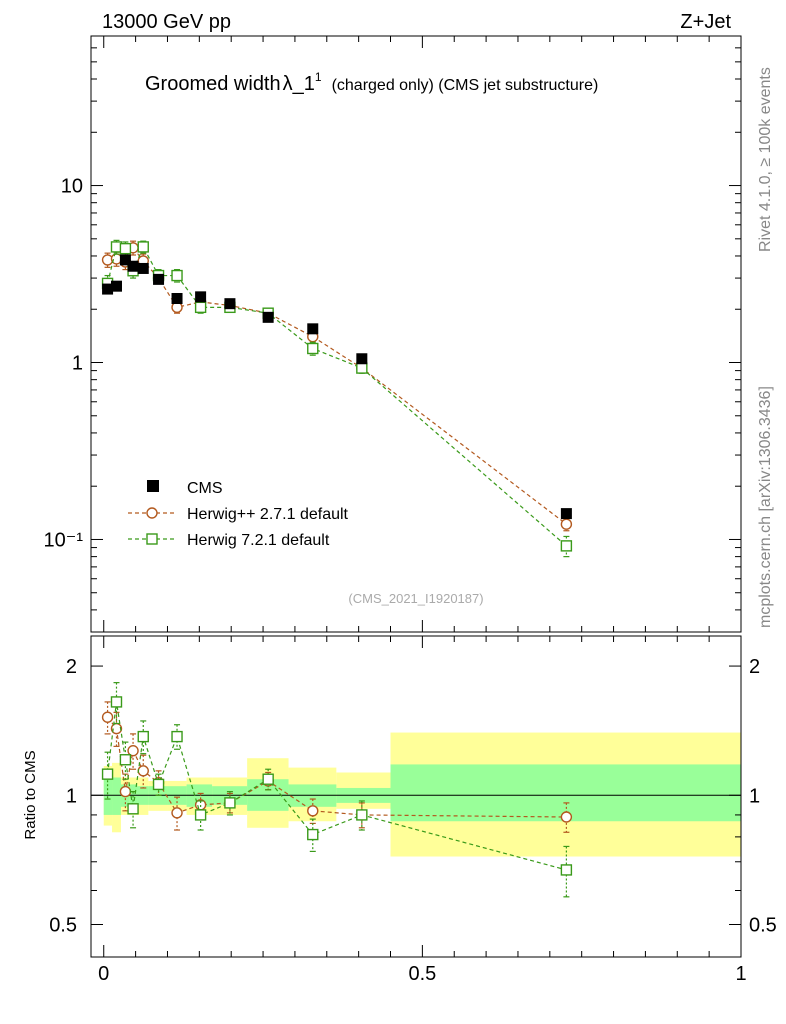 Image resolution: width=786 pixels, height=1024 pixels. I want to click on ratio-y-tick-label-right: 0.5, so click(763, 925).